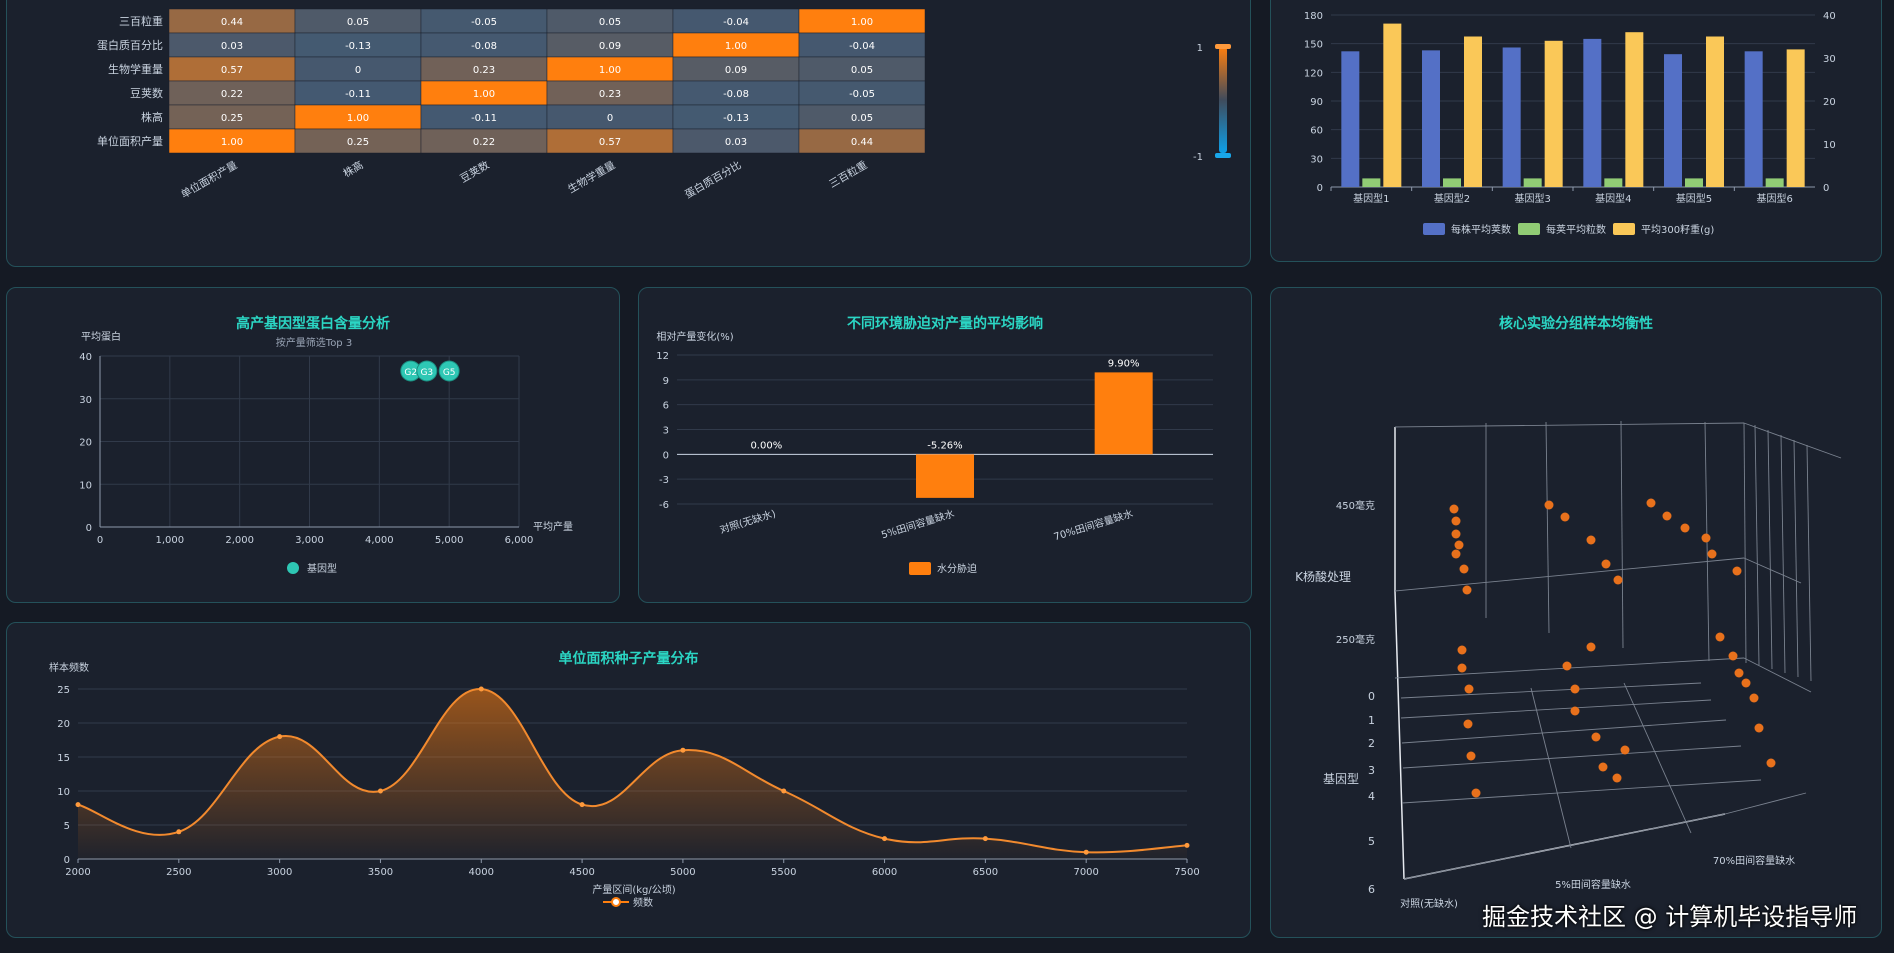  I want to click on y-tick-label: 20, so click(63, 724).